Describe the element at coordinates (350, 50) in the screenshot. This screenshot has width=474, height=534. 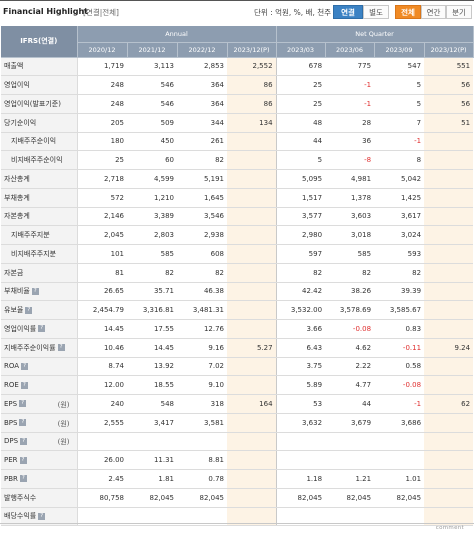
I see `column-header: 2023/06` at that location.